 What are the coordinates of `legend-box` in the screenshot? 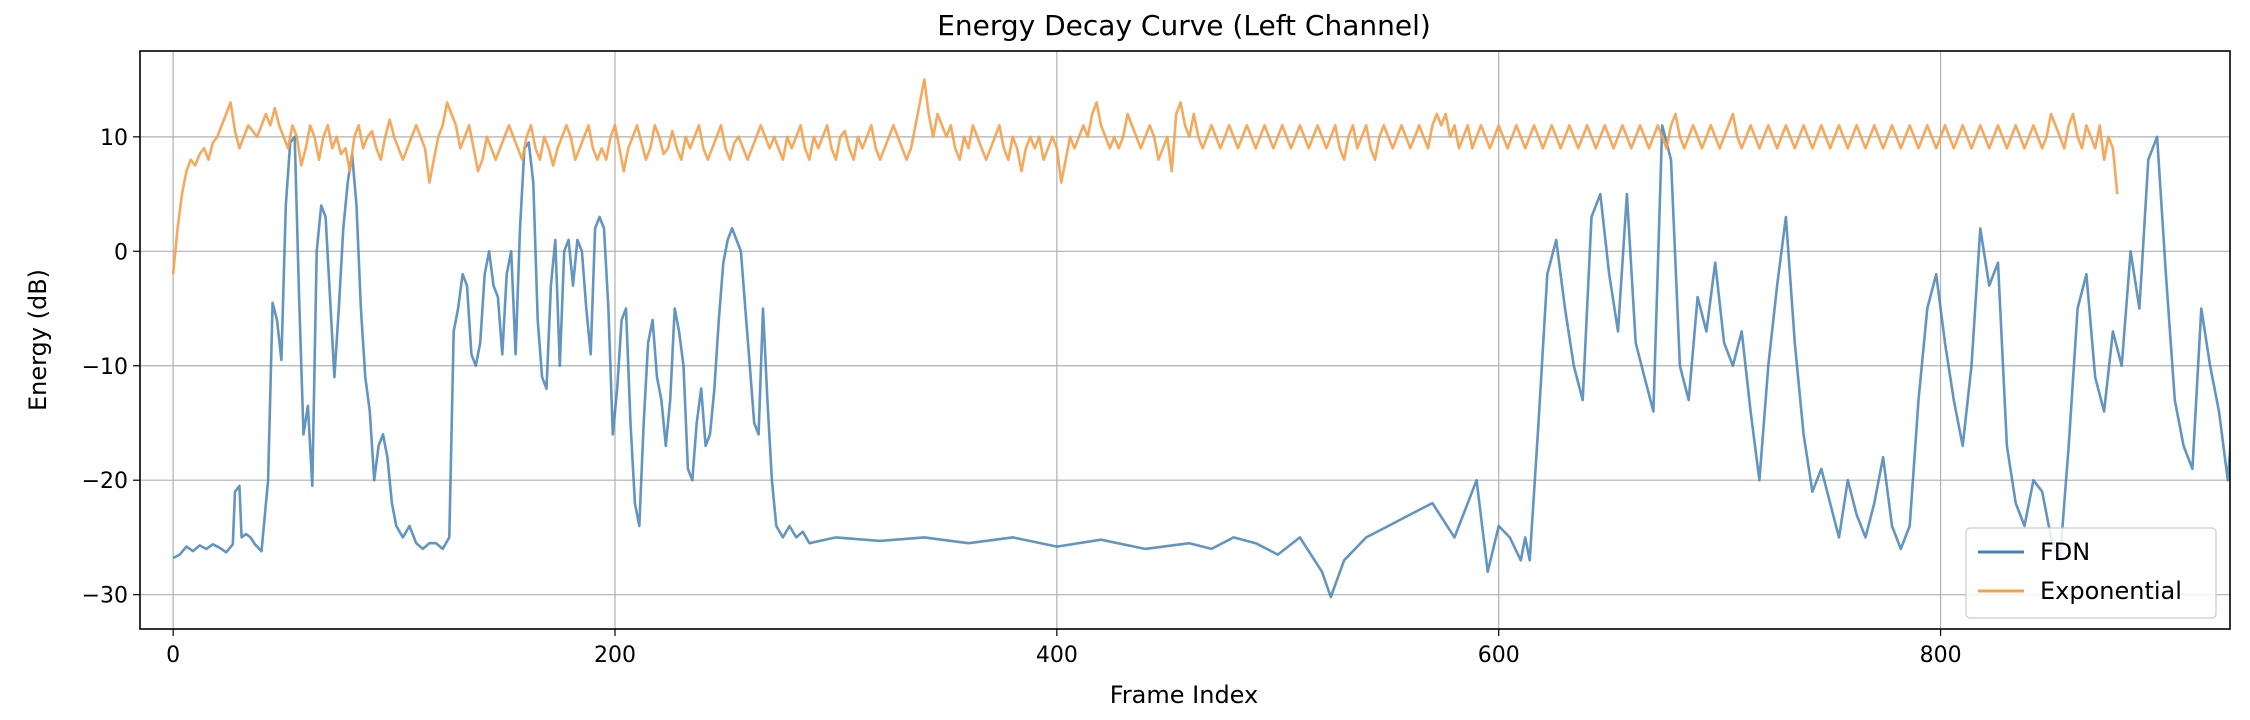 It's located at (2091, 573).